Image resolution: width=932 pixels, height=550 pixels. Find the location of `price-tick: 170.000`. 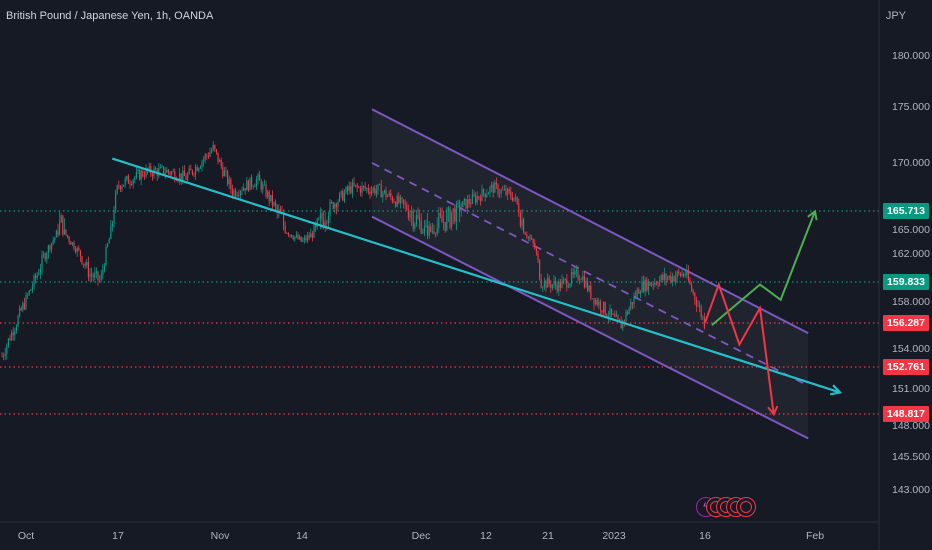

price-tick: 170.000 is located at coordinates (911, 163).